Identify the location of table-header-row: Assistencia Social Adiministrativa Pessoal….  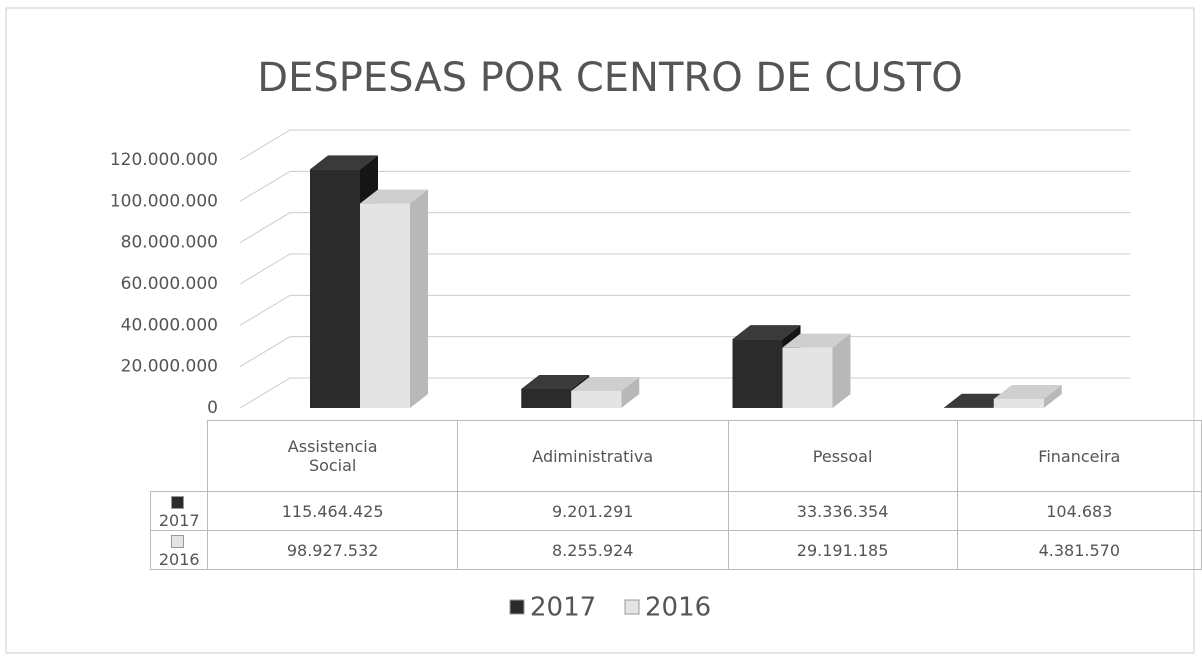
(676, 456).